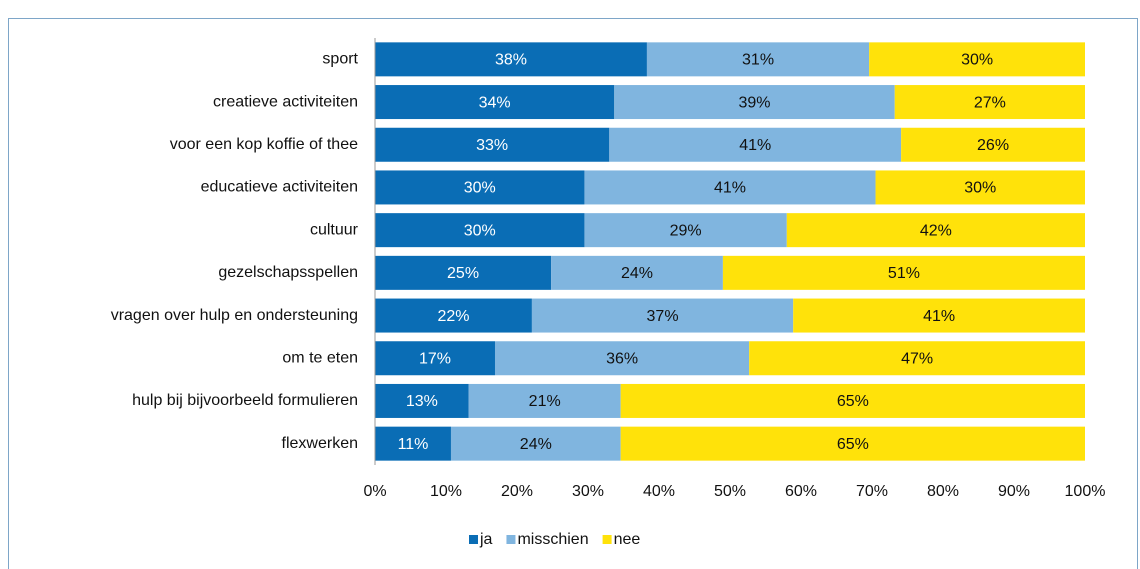  What do you see at coordinates (340, 59) in the screenshot?
I see `category-label: sport` at bounding box center [340, 59].